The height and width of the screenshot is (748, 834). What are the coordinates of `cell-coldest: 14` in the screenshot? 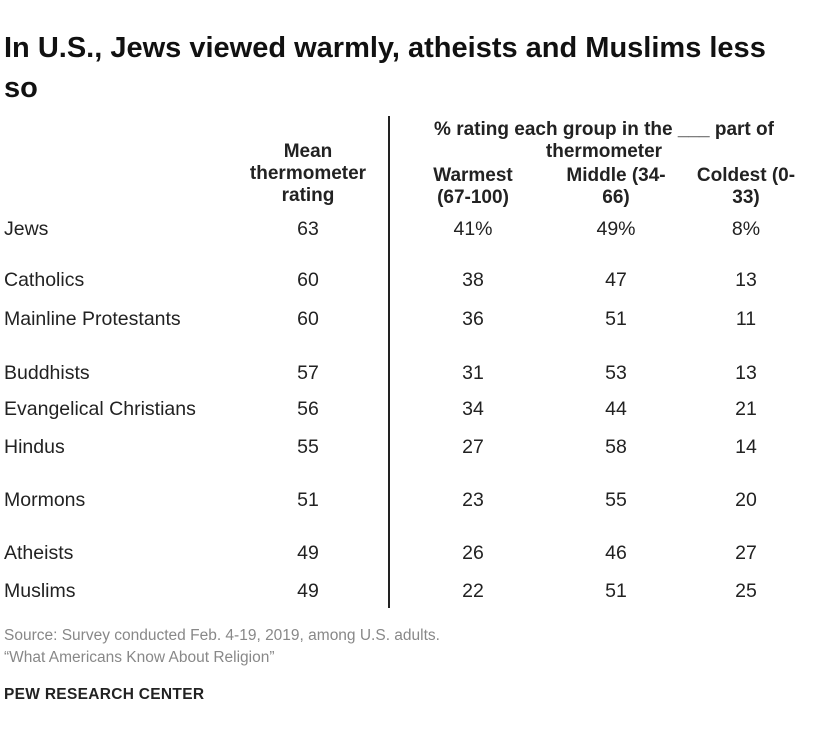 It's located at (746, 447).